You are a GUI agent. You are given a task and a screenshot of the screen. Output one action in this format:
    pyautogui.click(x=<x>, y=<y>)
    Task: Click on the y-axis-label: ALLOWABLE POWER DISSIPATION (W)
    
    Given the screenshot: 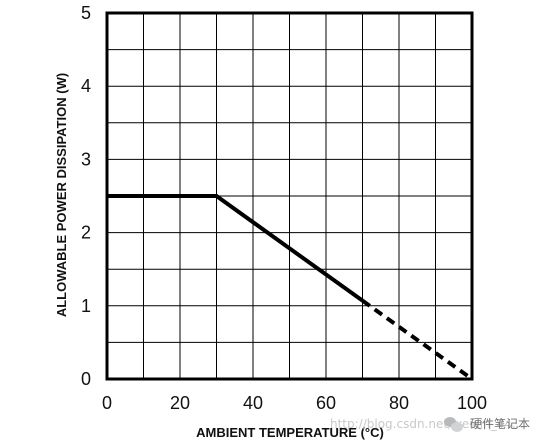 What is the action you would take?
    pyautogui.click(x=61, y=195)
    